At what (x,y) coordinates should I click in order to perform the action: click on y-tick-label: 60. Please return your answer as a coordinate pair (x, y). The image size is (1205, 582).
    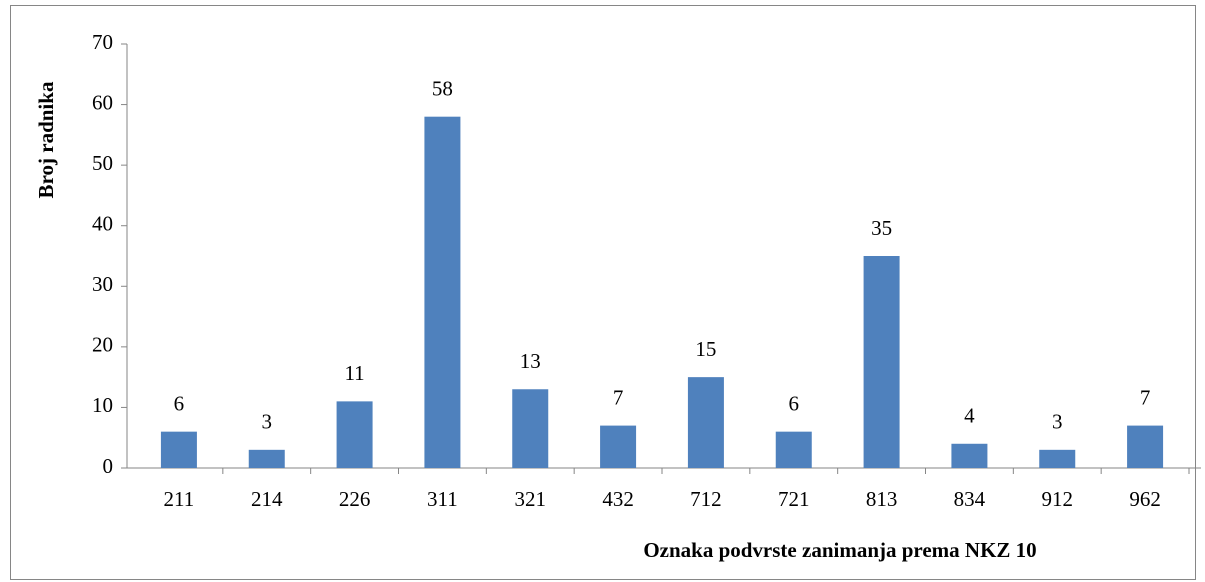
    Looking at the image, I should click on (102, 102).